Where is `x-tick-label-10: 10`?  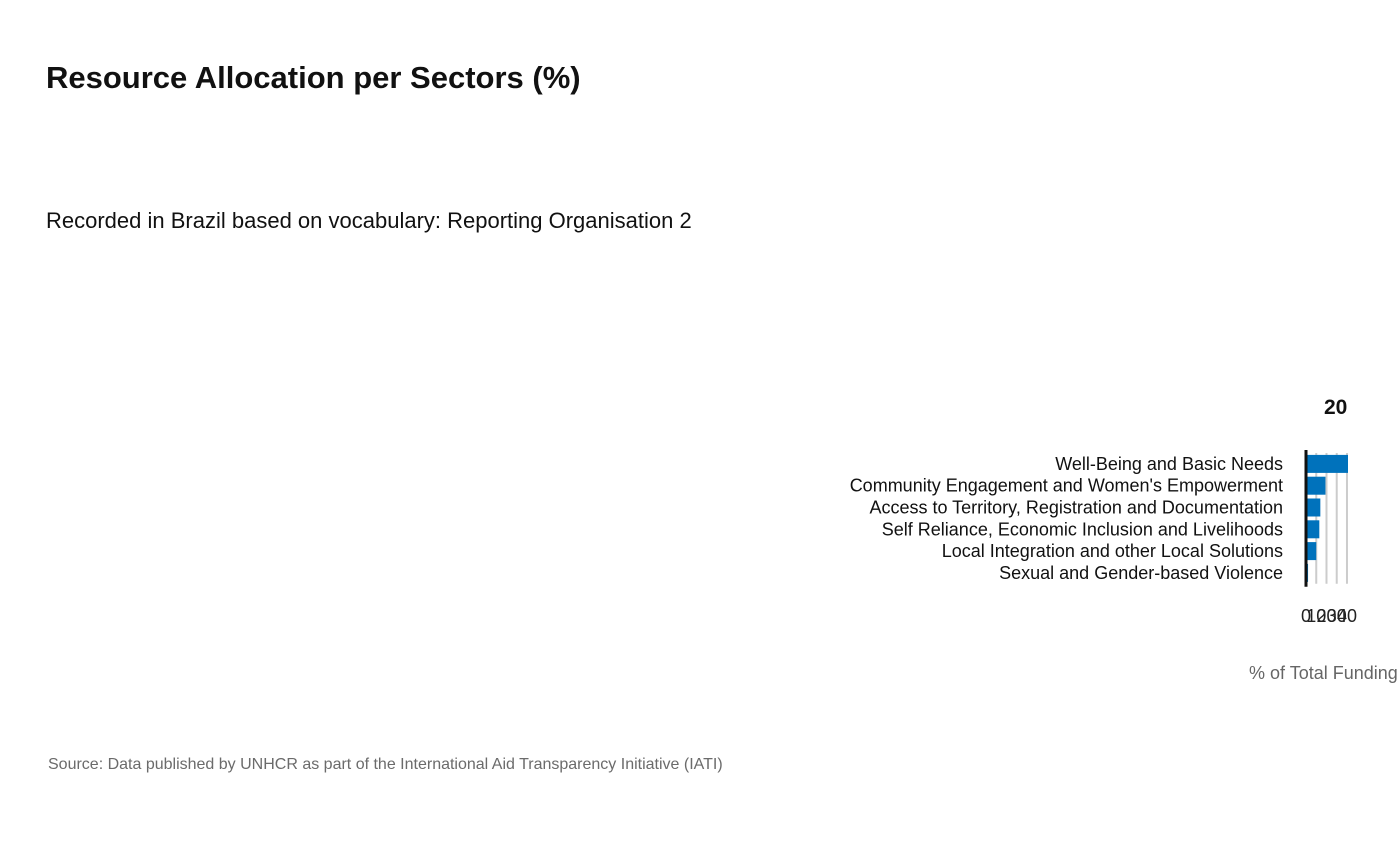
x-tick-label-10: 10 is located at coordinates (1316, 616).